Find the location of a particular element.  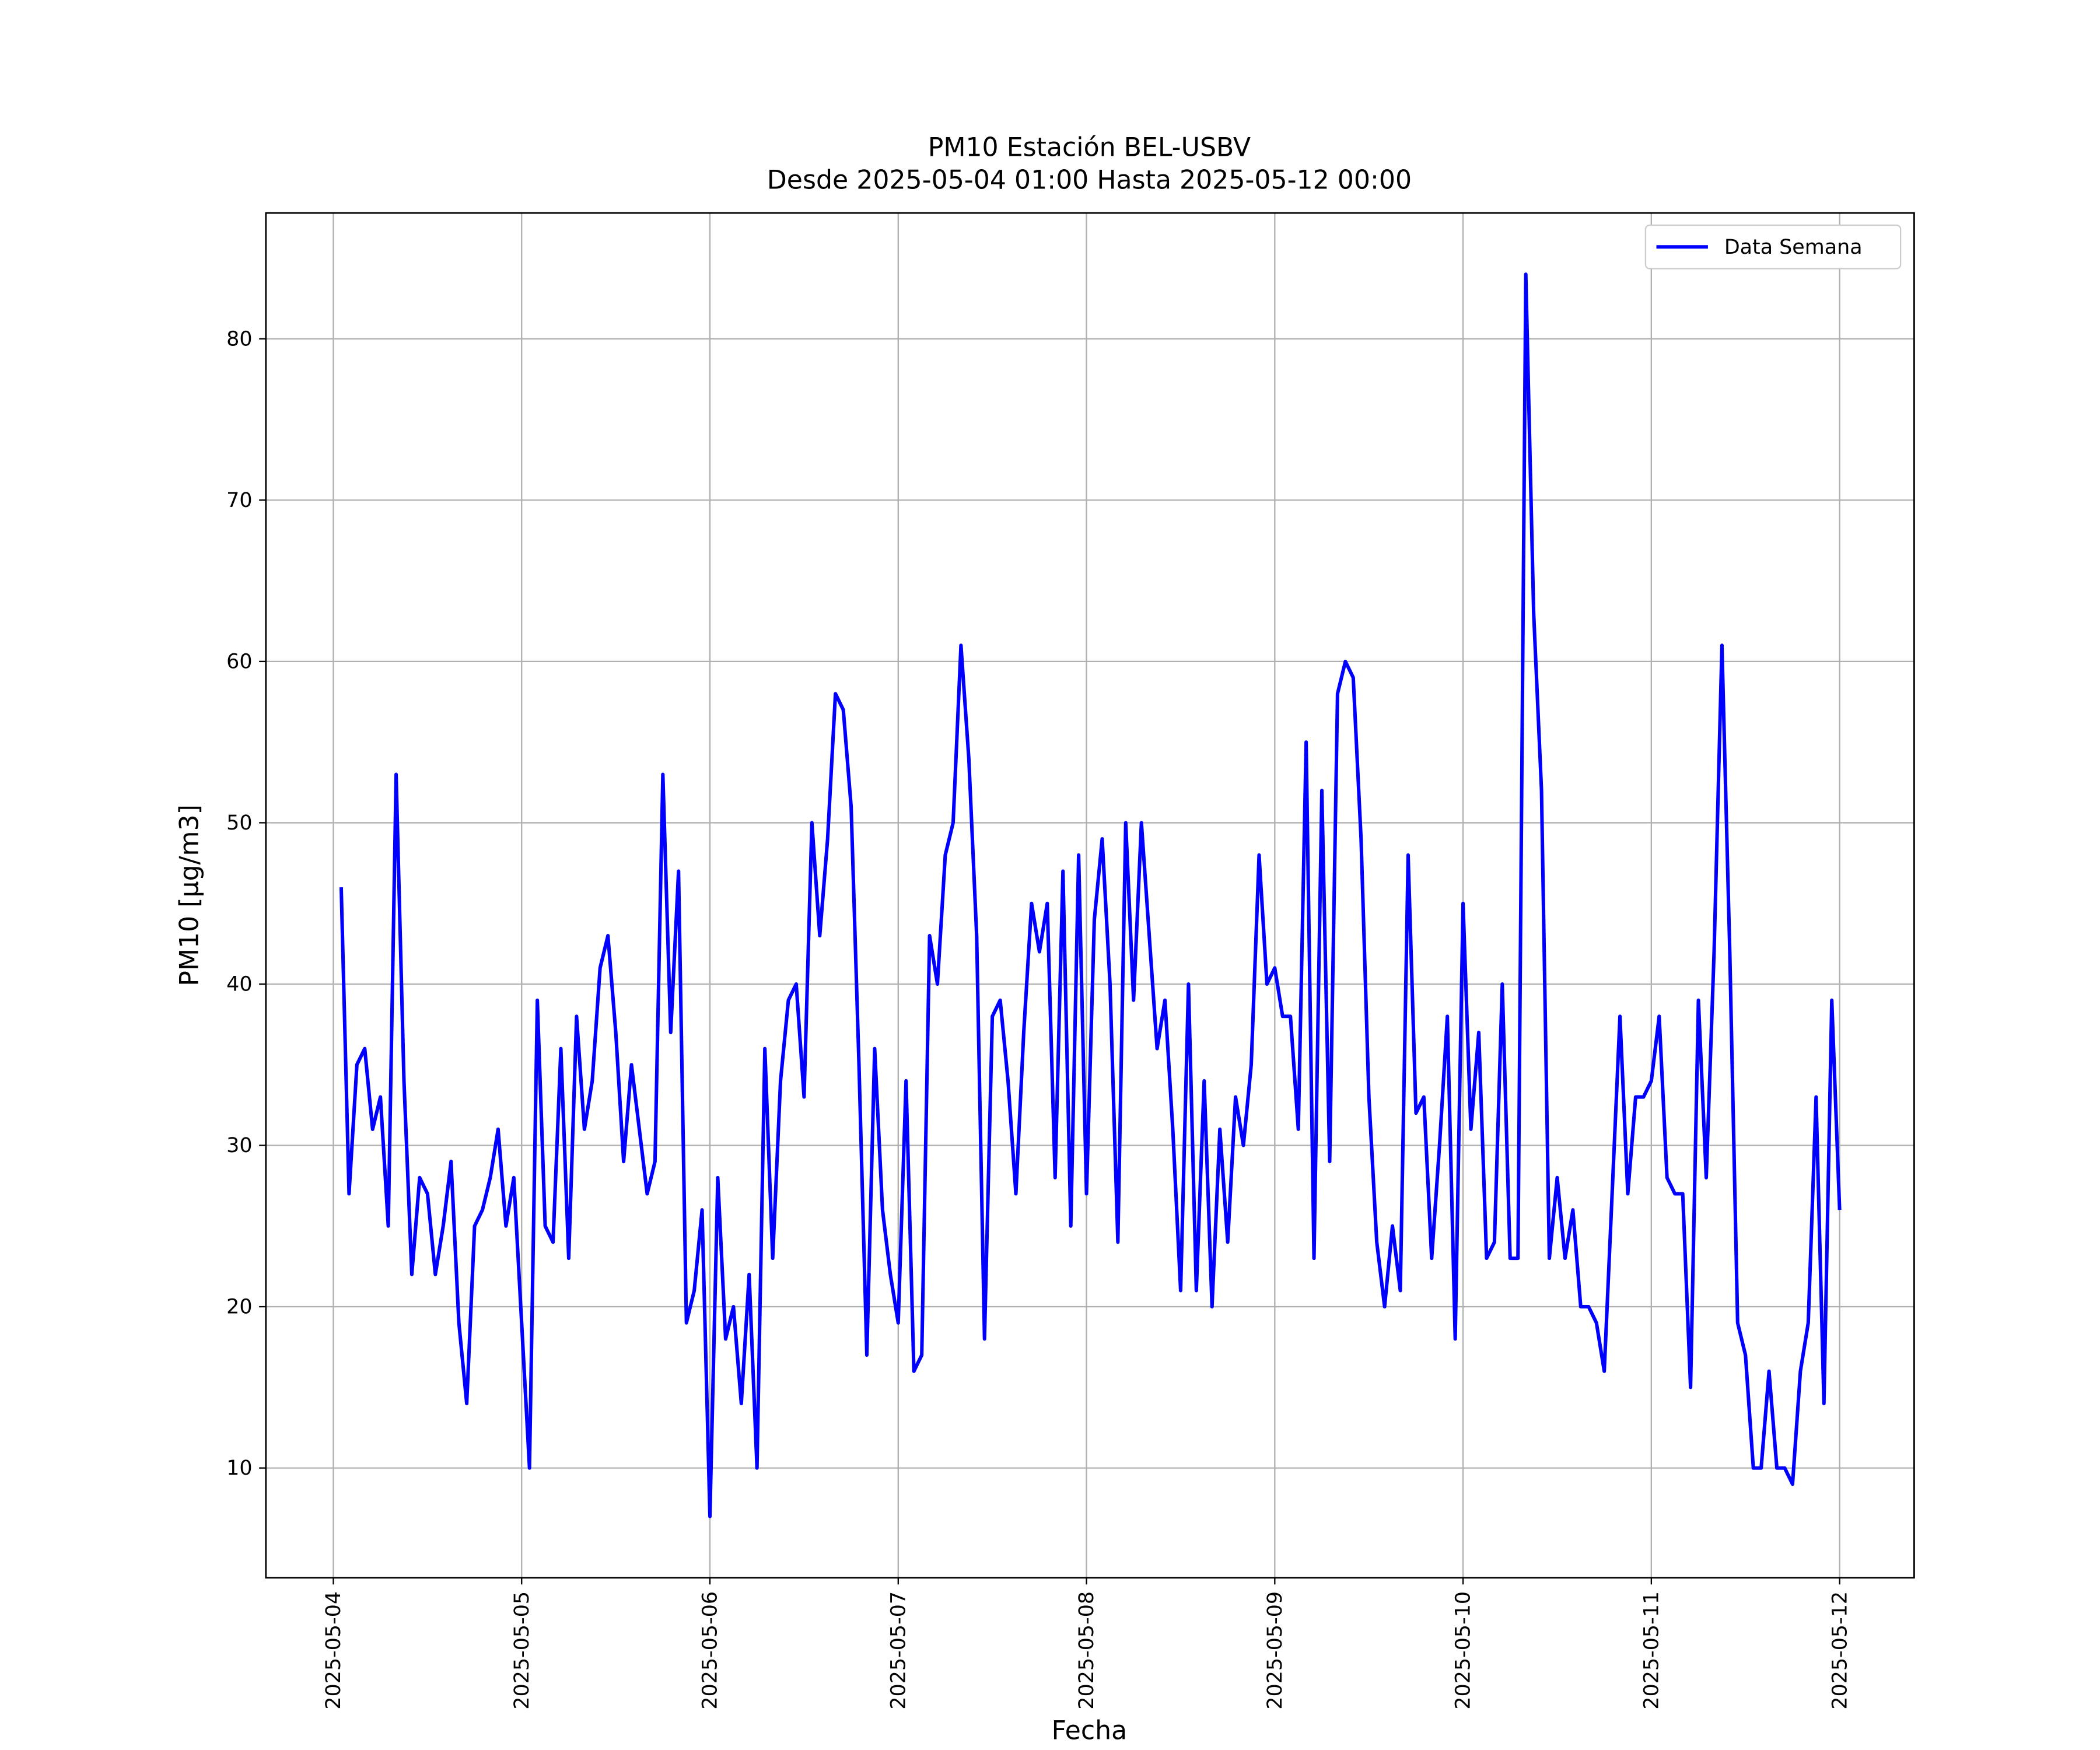

y-tick-label: 10 is located at coordinates (239, 1468).